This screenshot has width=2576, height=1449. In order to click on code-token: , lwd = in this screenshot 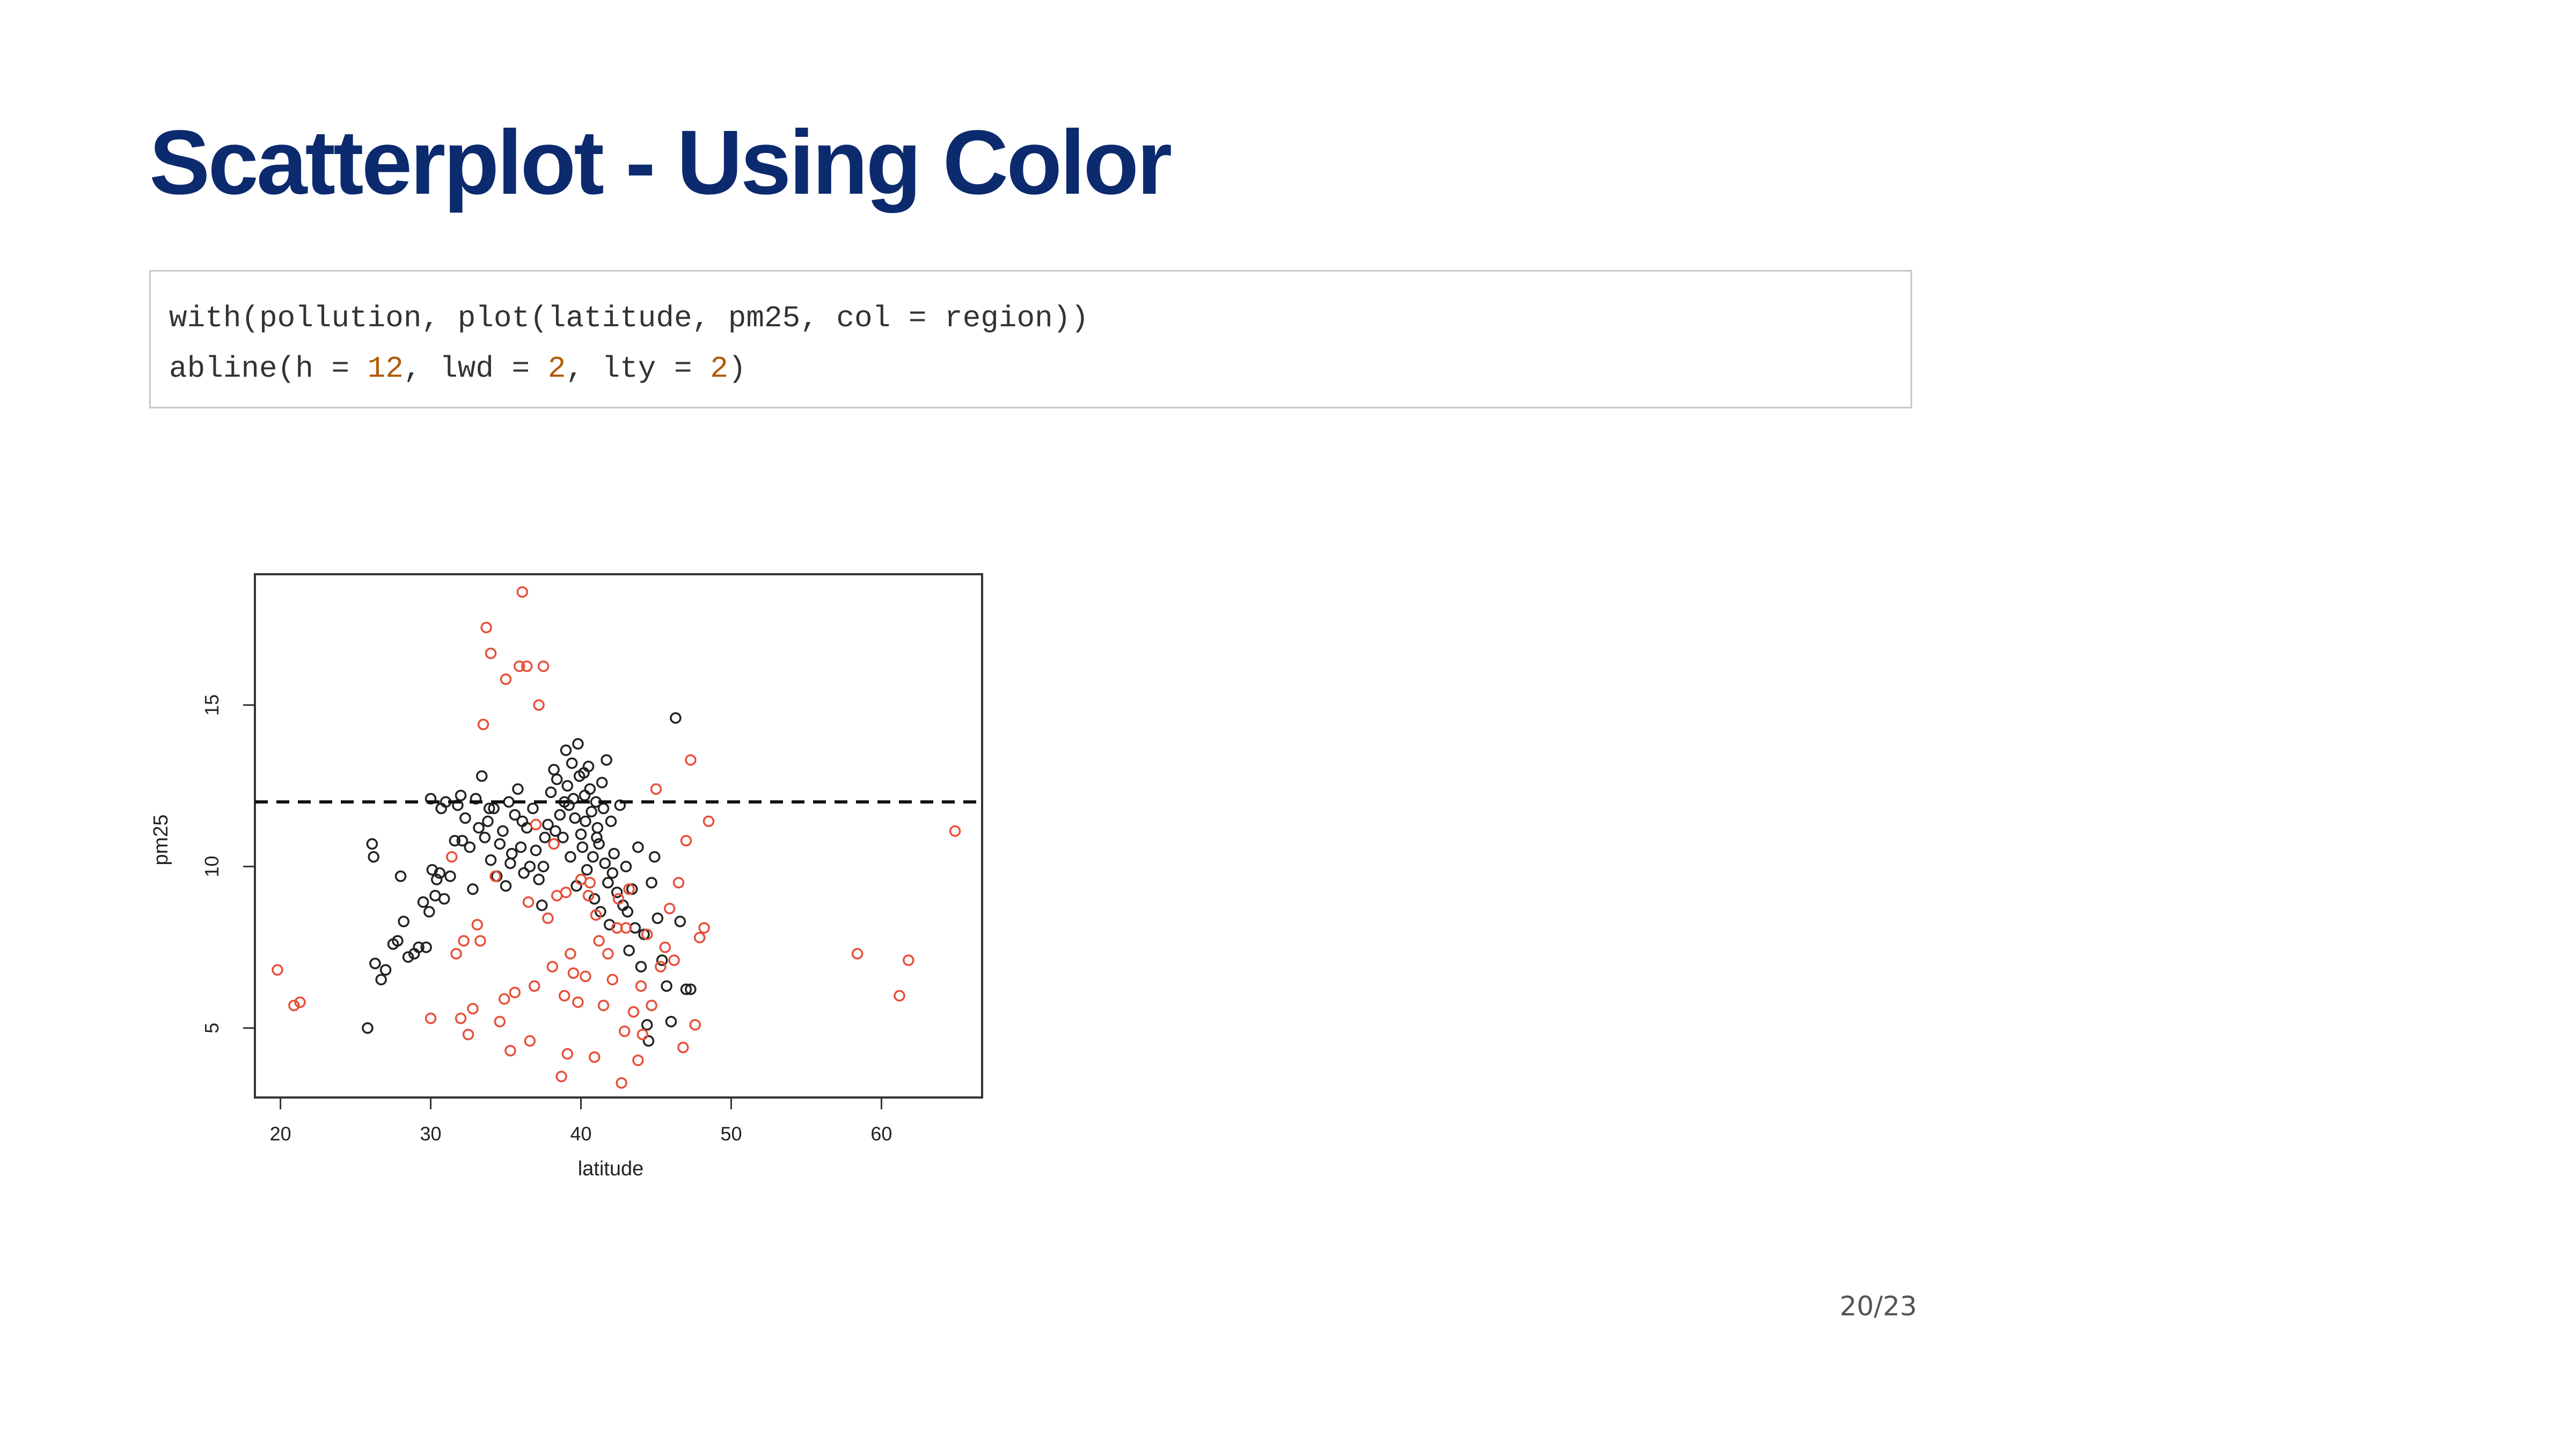, I will do `click(475, 369)`.